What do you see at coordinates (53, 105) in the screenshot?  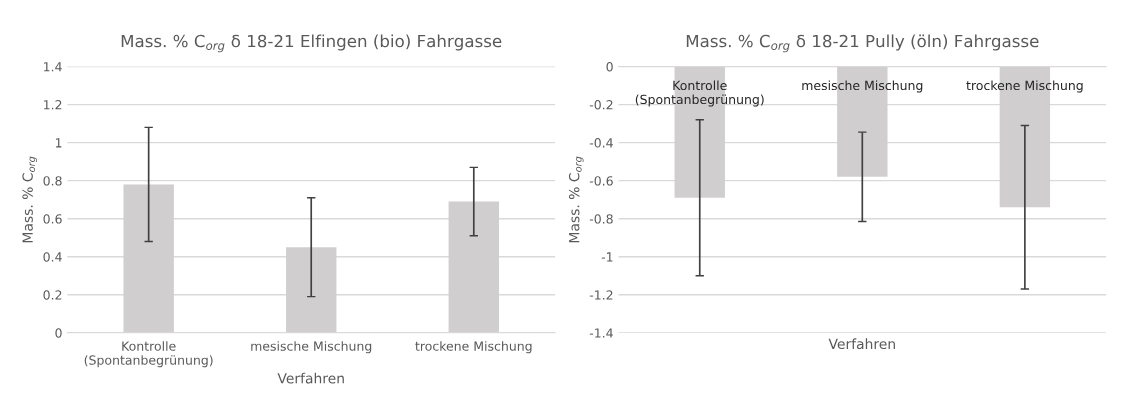 I see `y-tick-label: 1.2` at bounding box center [53, 105].